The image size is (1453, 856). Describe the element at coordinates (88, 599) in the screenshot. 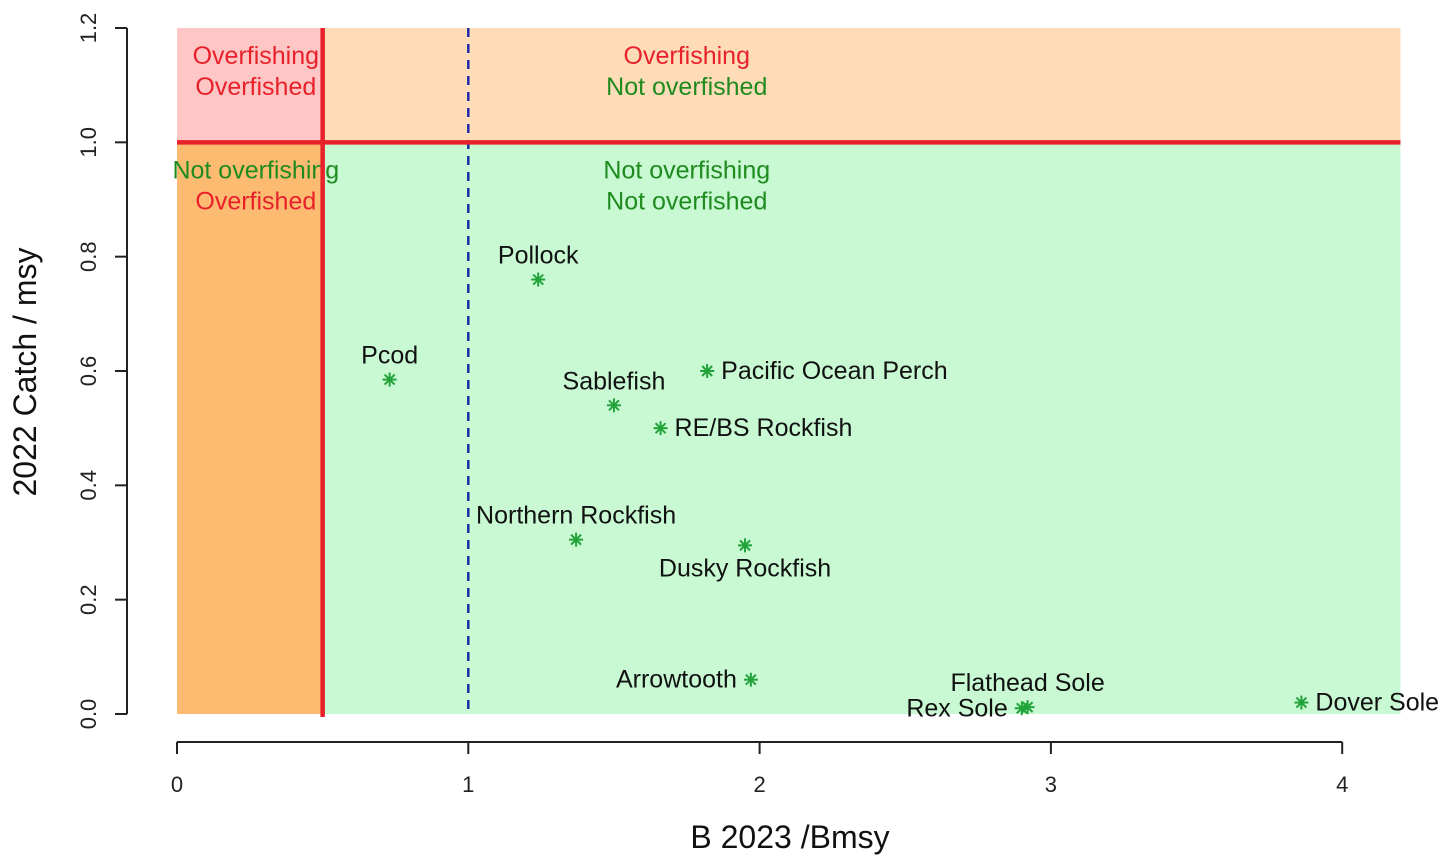

I see `y-tick-label-1: 0.2` at that location.